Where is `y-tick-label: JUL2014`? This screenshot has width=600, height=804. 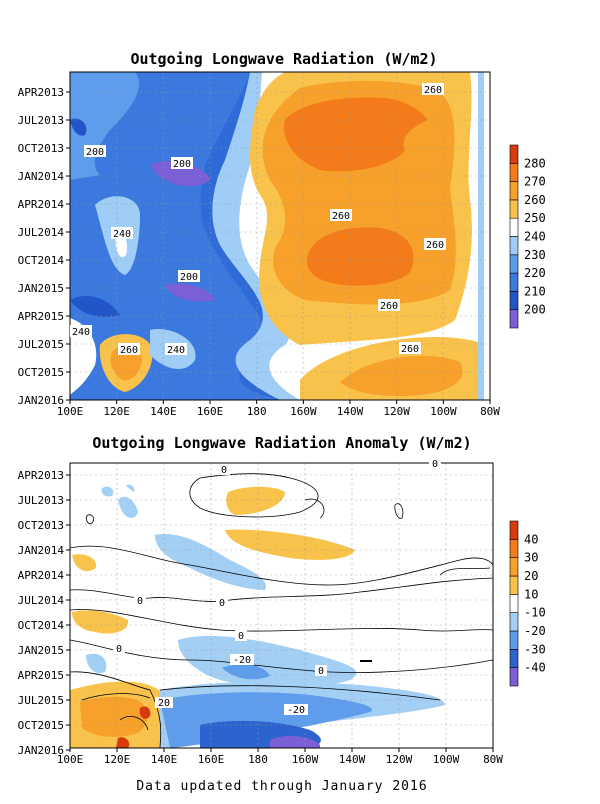
y-tick-label: JUL2014 is located at coordinates (41, 600).